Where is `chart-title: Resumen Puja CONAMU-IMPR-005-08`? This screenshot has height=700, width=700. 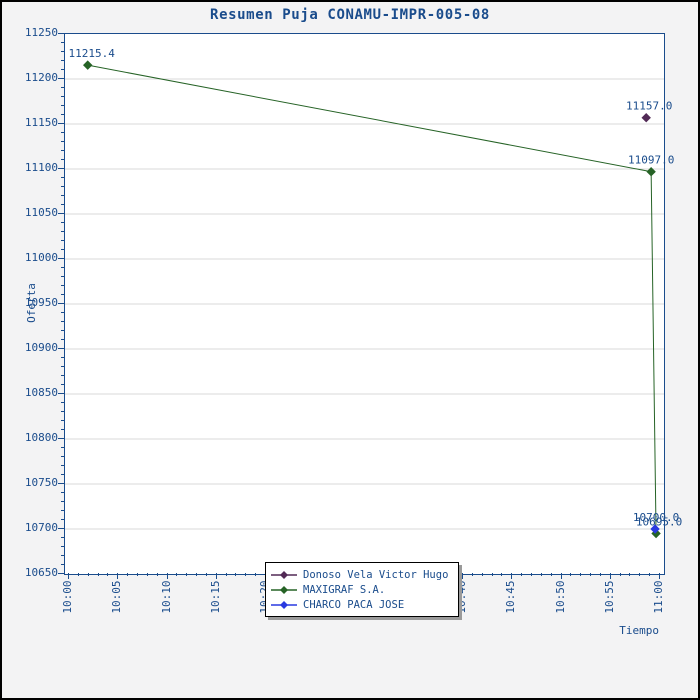 chart-title: Resumen Puja CONAMU-IMPR-005-08 is located at coordinates (350, 15).